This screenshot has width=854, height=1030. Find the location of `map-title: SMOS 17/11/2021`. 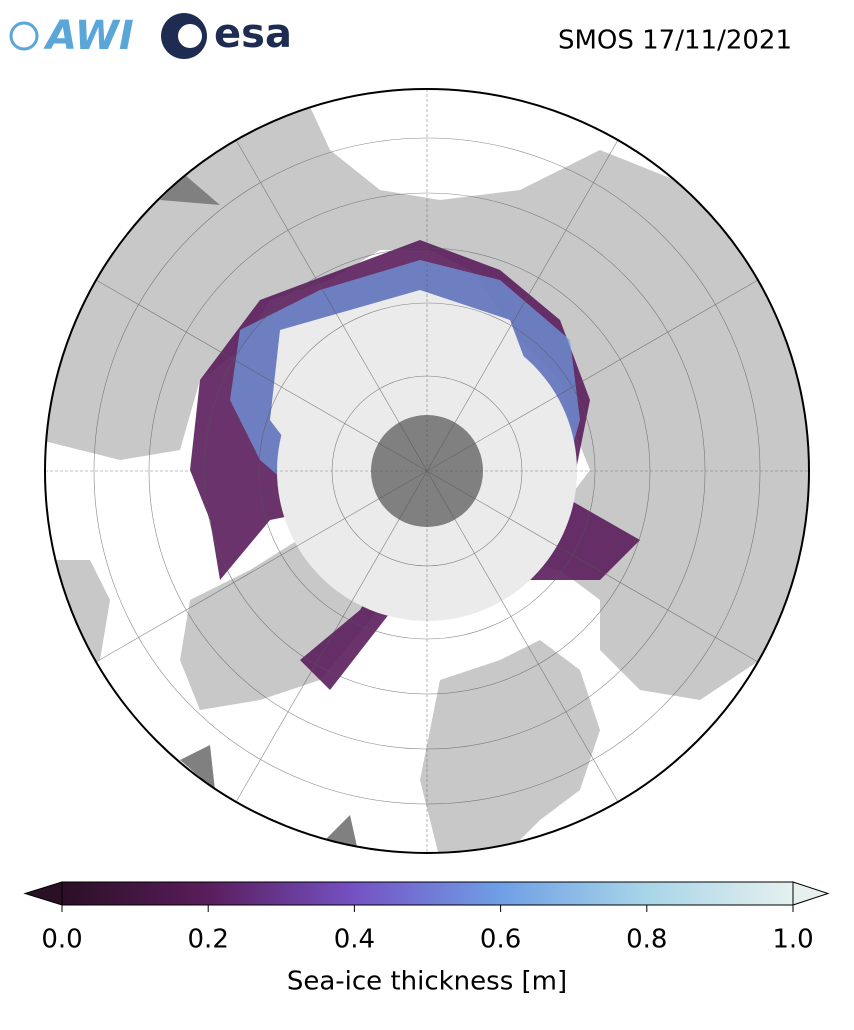

map-title: SMOS 17/11/2021 is located at coordinates (675, 41).